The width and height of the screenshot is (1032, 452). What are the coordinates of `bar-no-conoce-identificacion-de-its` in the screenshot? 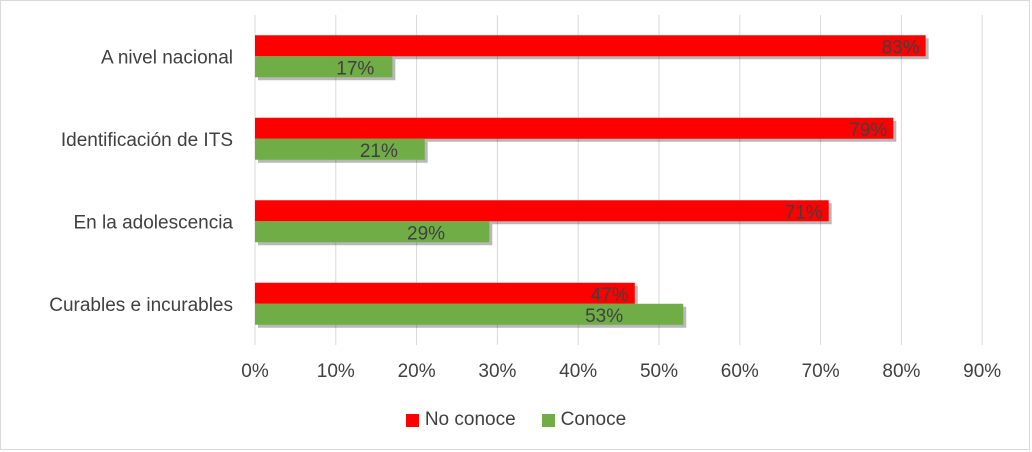 It's located at (574, 128).